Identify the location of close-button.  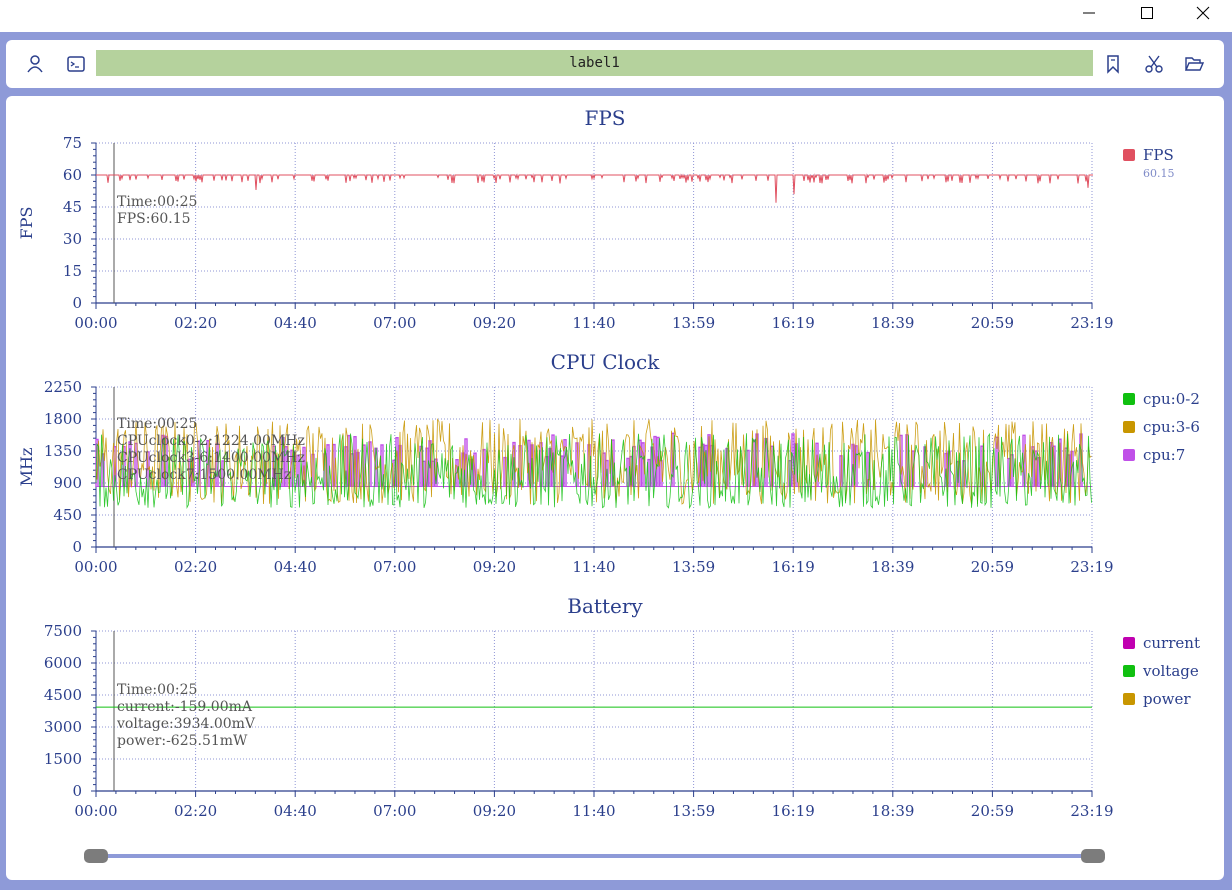
(1203, 13).